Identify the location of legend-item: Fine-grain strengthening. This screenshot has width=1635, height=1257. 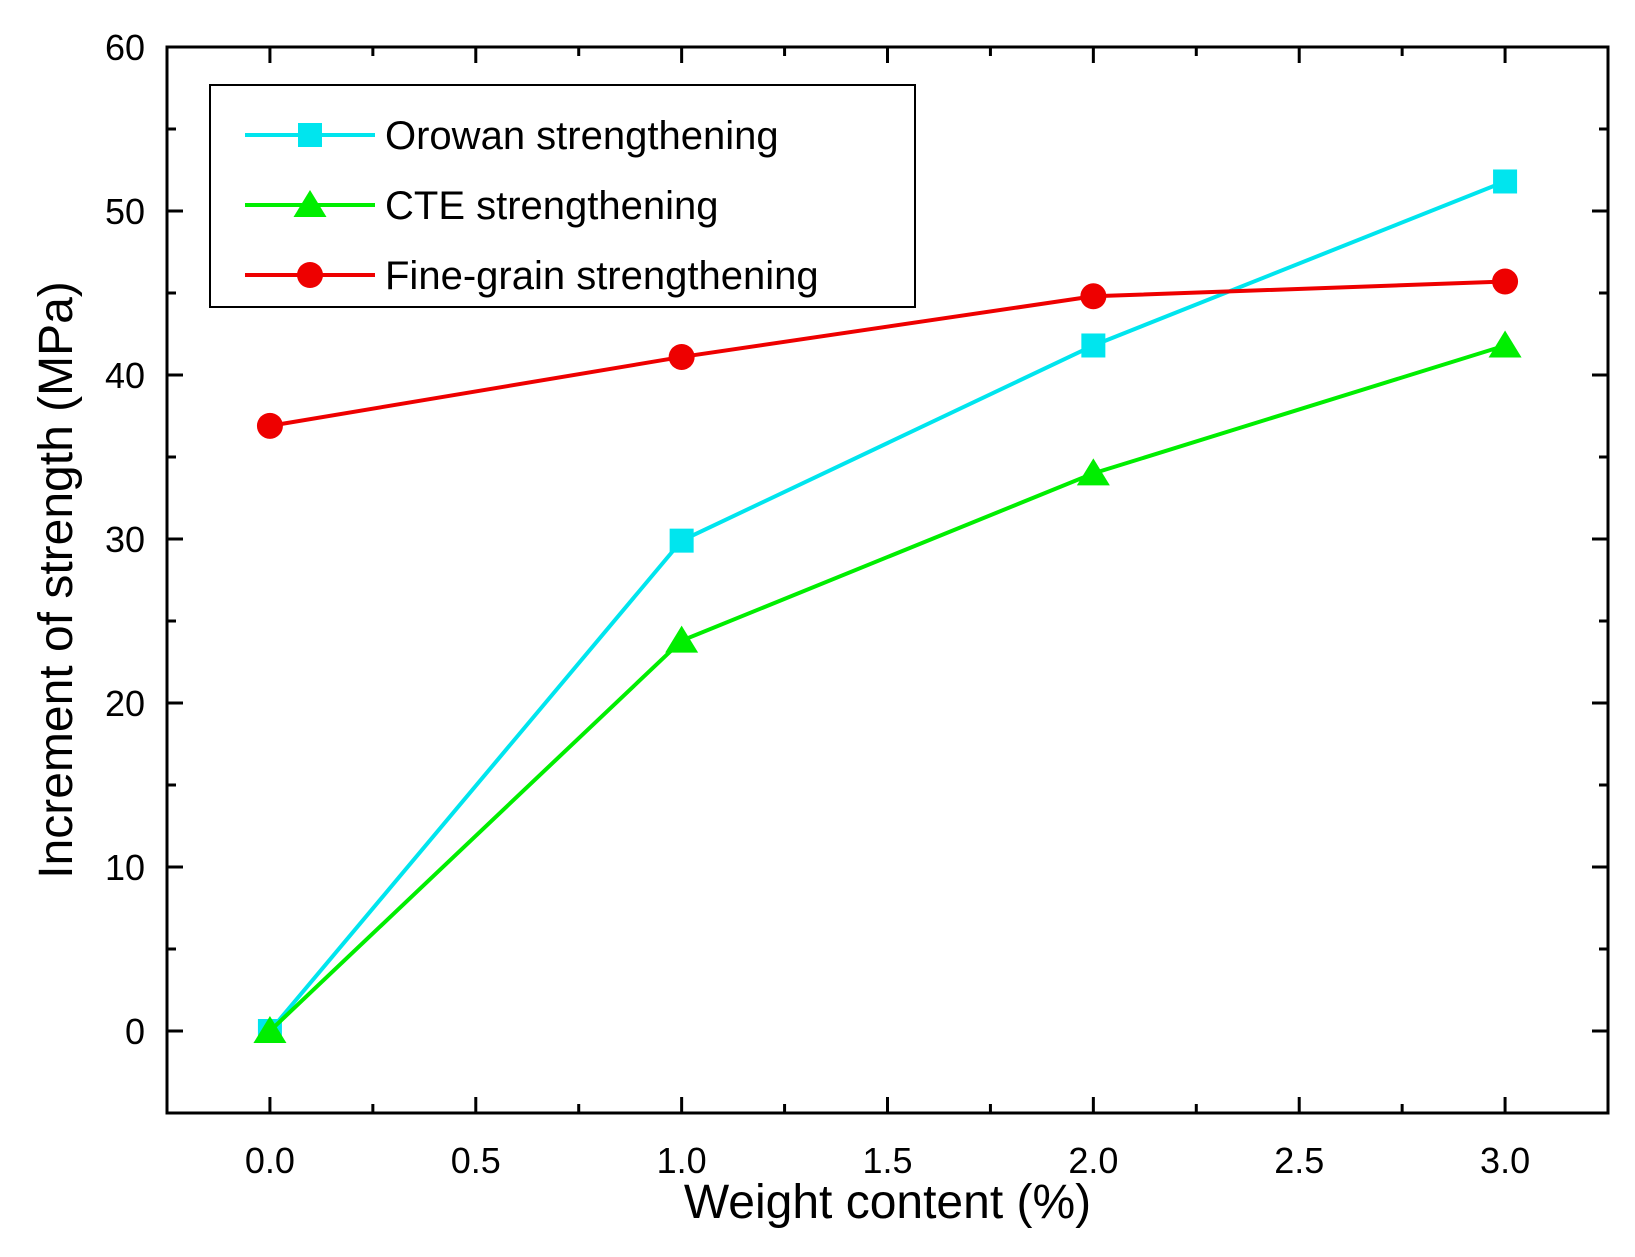
(532, 276).